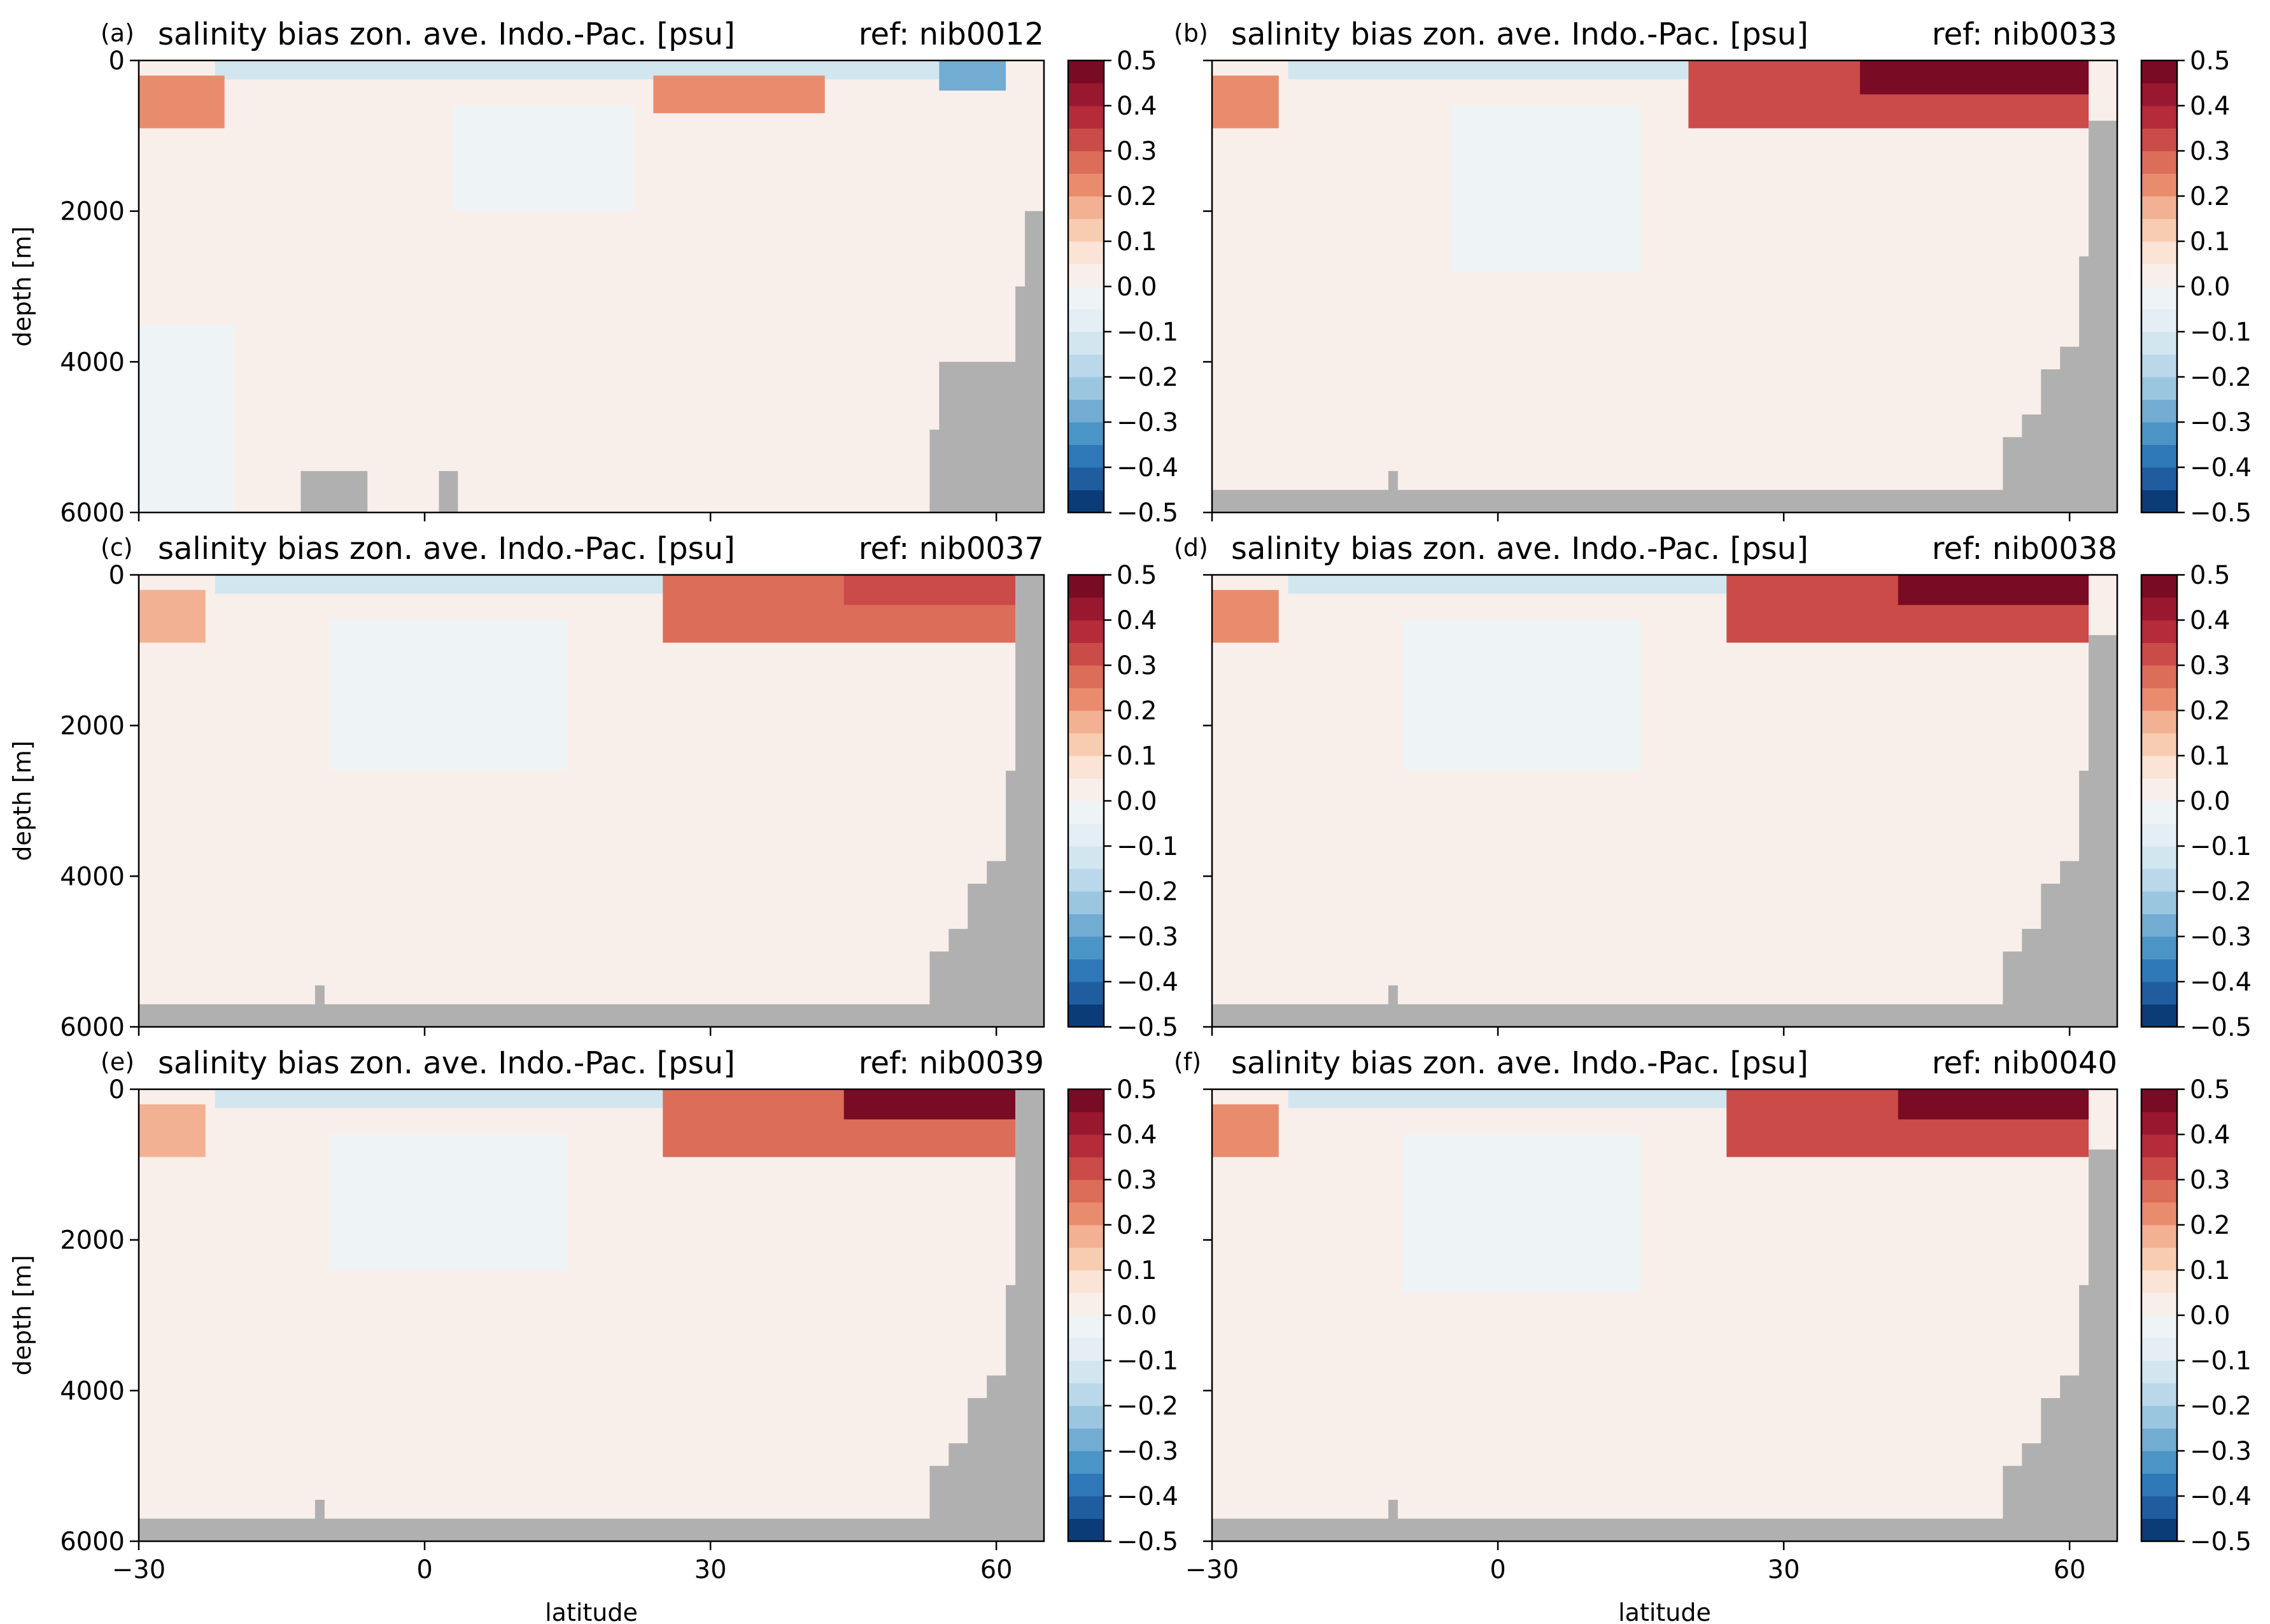 Image resolution: width=2270 pixels, height=1624 pixels. What do you see at coordinates (92, 212) in the screenshot?
I see `y-tick-label: 2000` at bounding box center [92, 212].